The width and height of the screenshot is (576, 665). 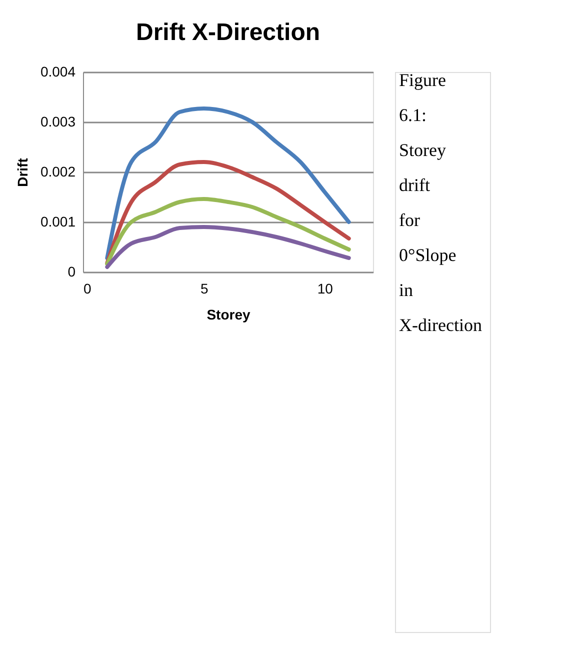 I want to click on y-axis-title: Drift, so click(x=22, y=172).